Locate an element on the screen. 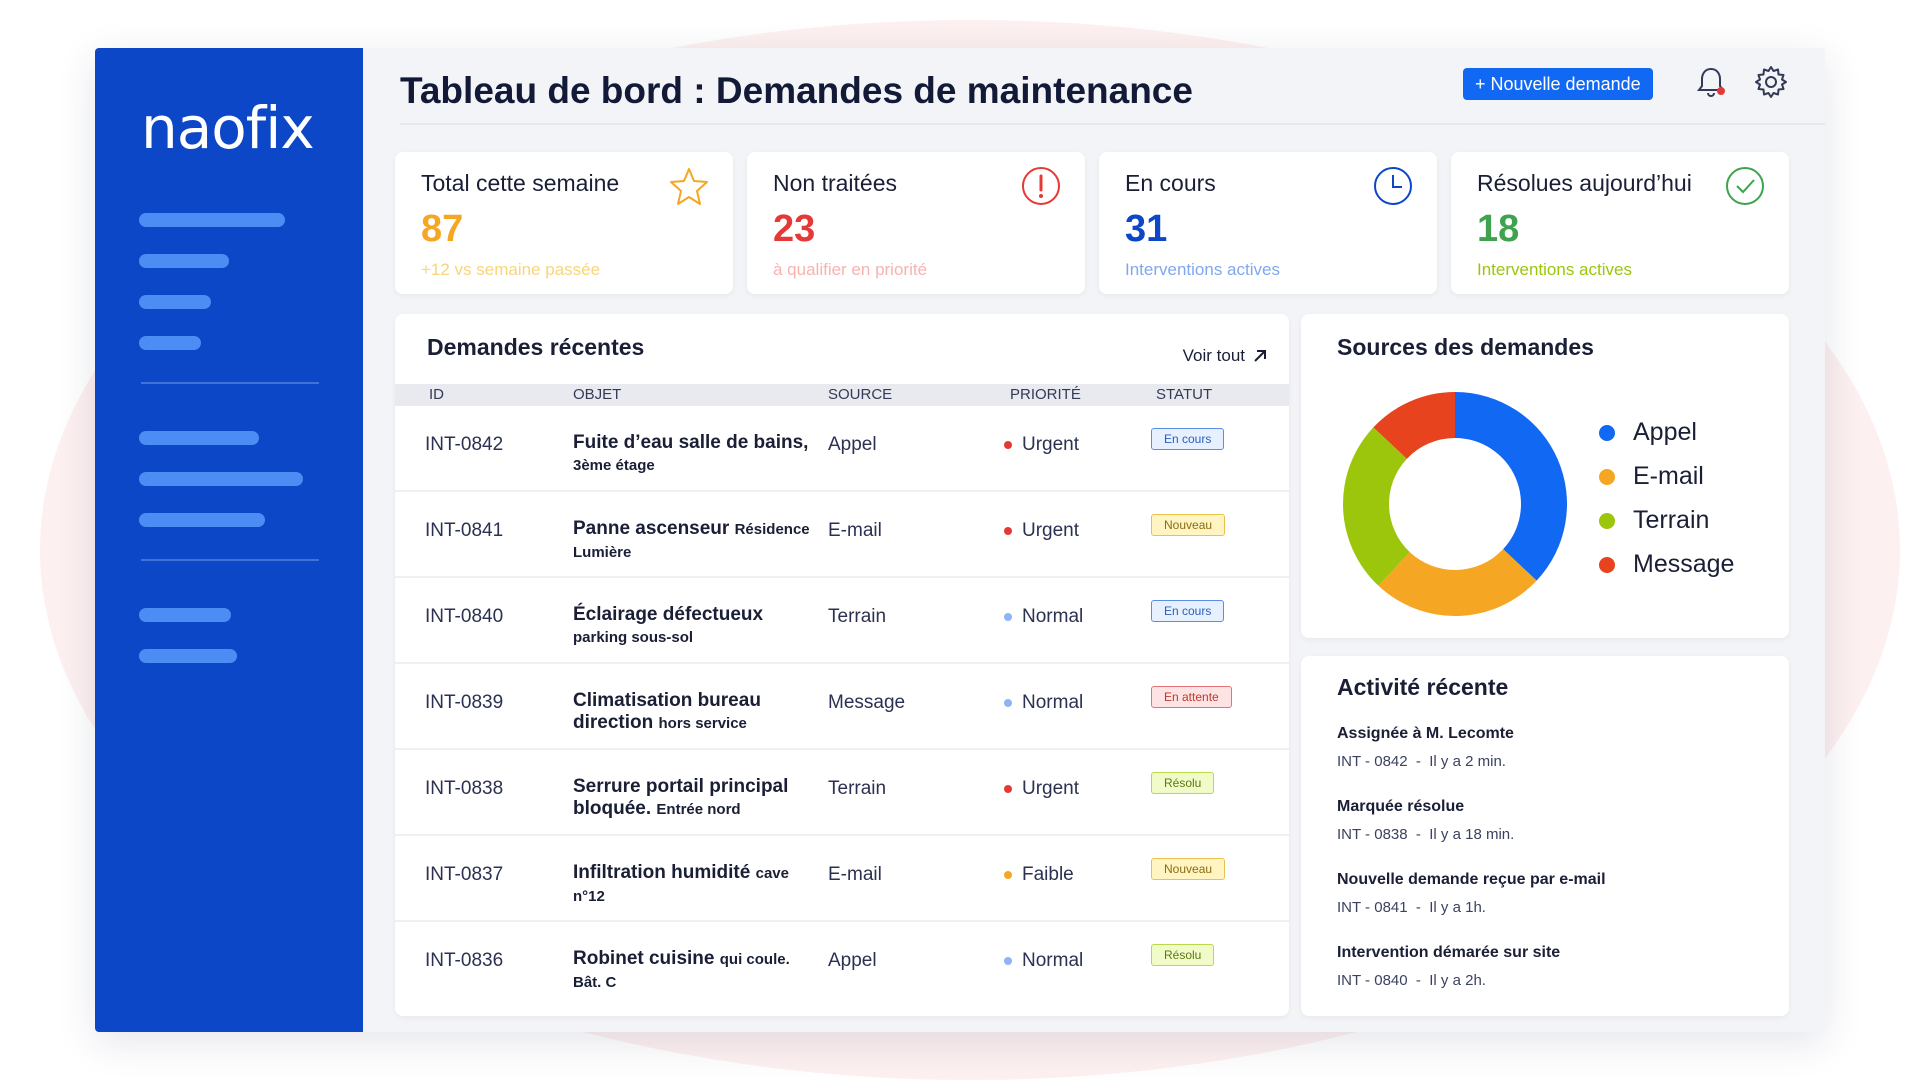  request-object-detail: cave n°12 is located at coordinates (681, 885).